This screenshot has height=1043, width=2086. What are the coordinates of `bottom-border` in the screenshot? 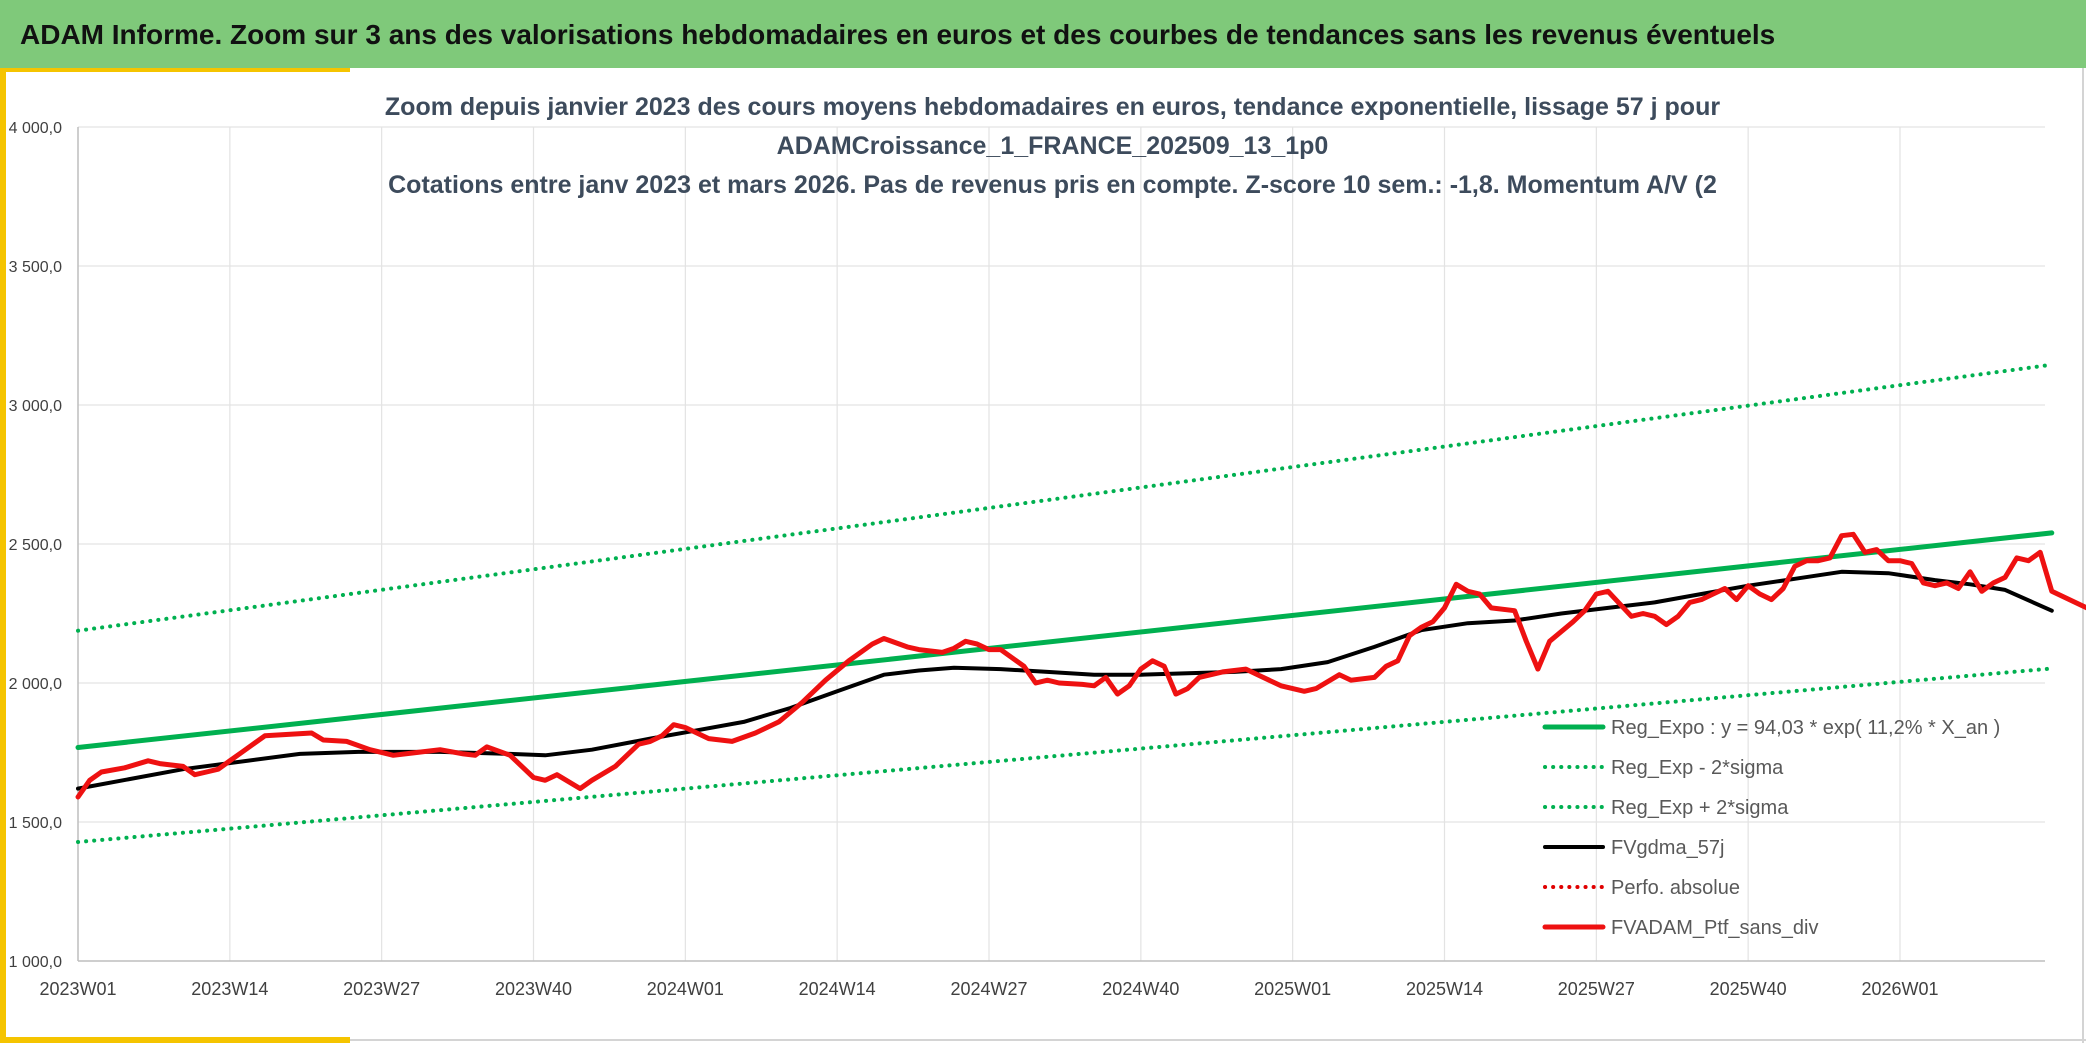 It's located at (1218, 1040).